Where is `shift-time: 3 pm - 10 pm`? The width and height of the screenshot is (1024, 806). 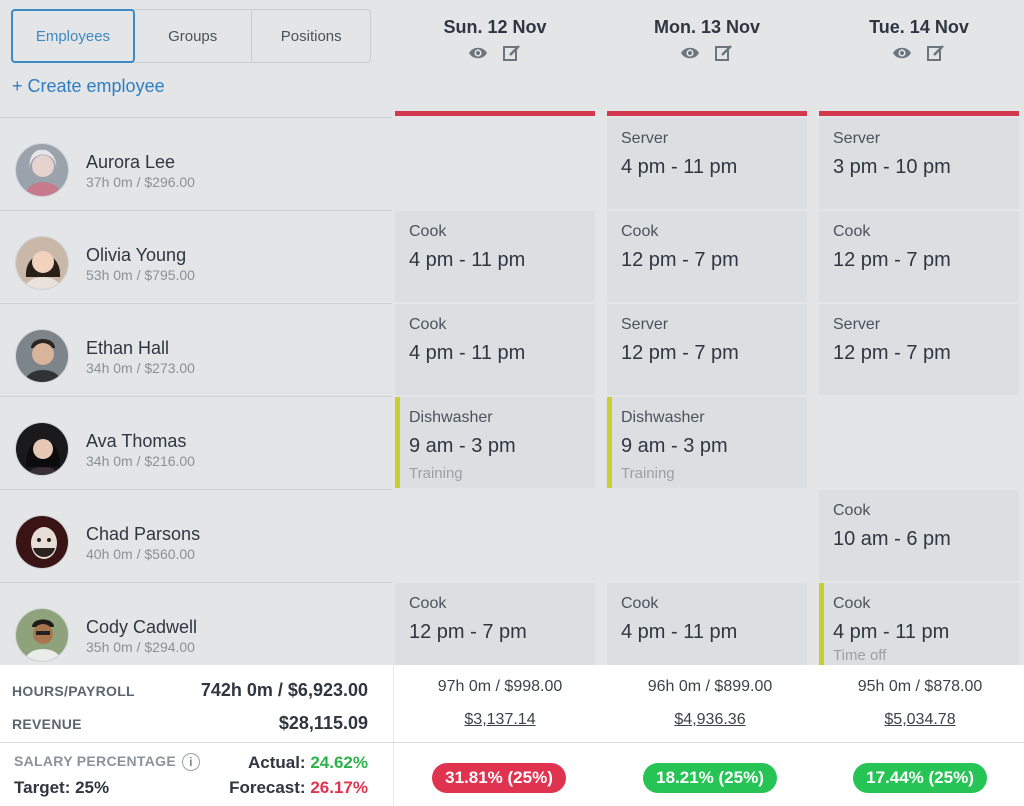 shift-time: 3 pm - 10 pm is located at coordinates (892, 167).